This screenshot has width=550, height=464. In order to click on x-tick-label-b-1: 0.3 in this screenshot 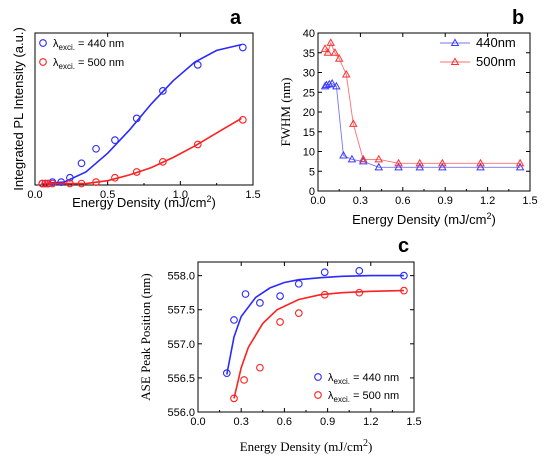, I will do `click(360, 201)`.